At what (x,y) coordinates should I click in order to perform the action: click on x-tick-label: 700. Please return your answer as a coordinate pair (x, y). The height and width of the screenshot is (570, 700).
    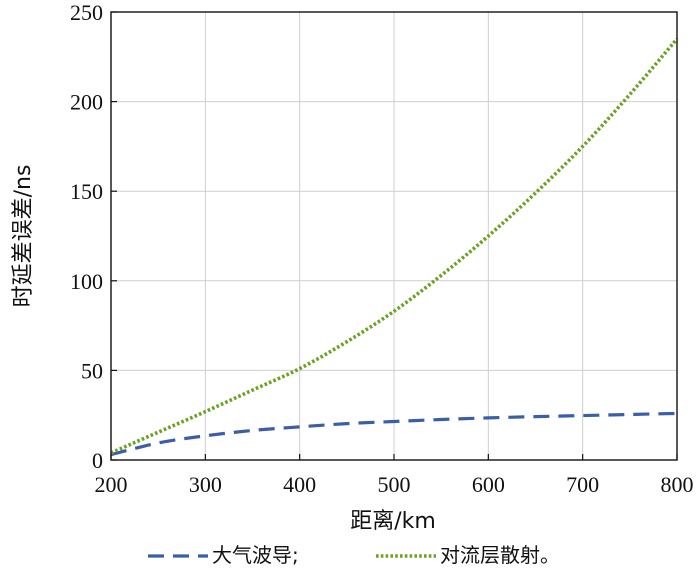
    Looking at the image, I should click on (582, 484).